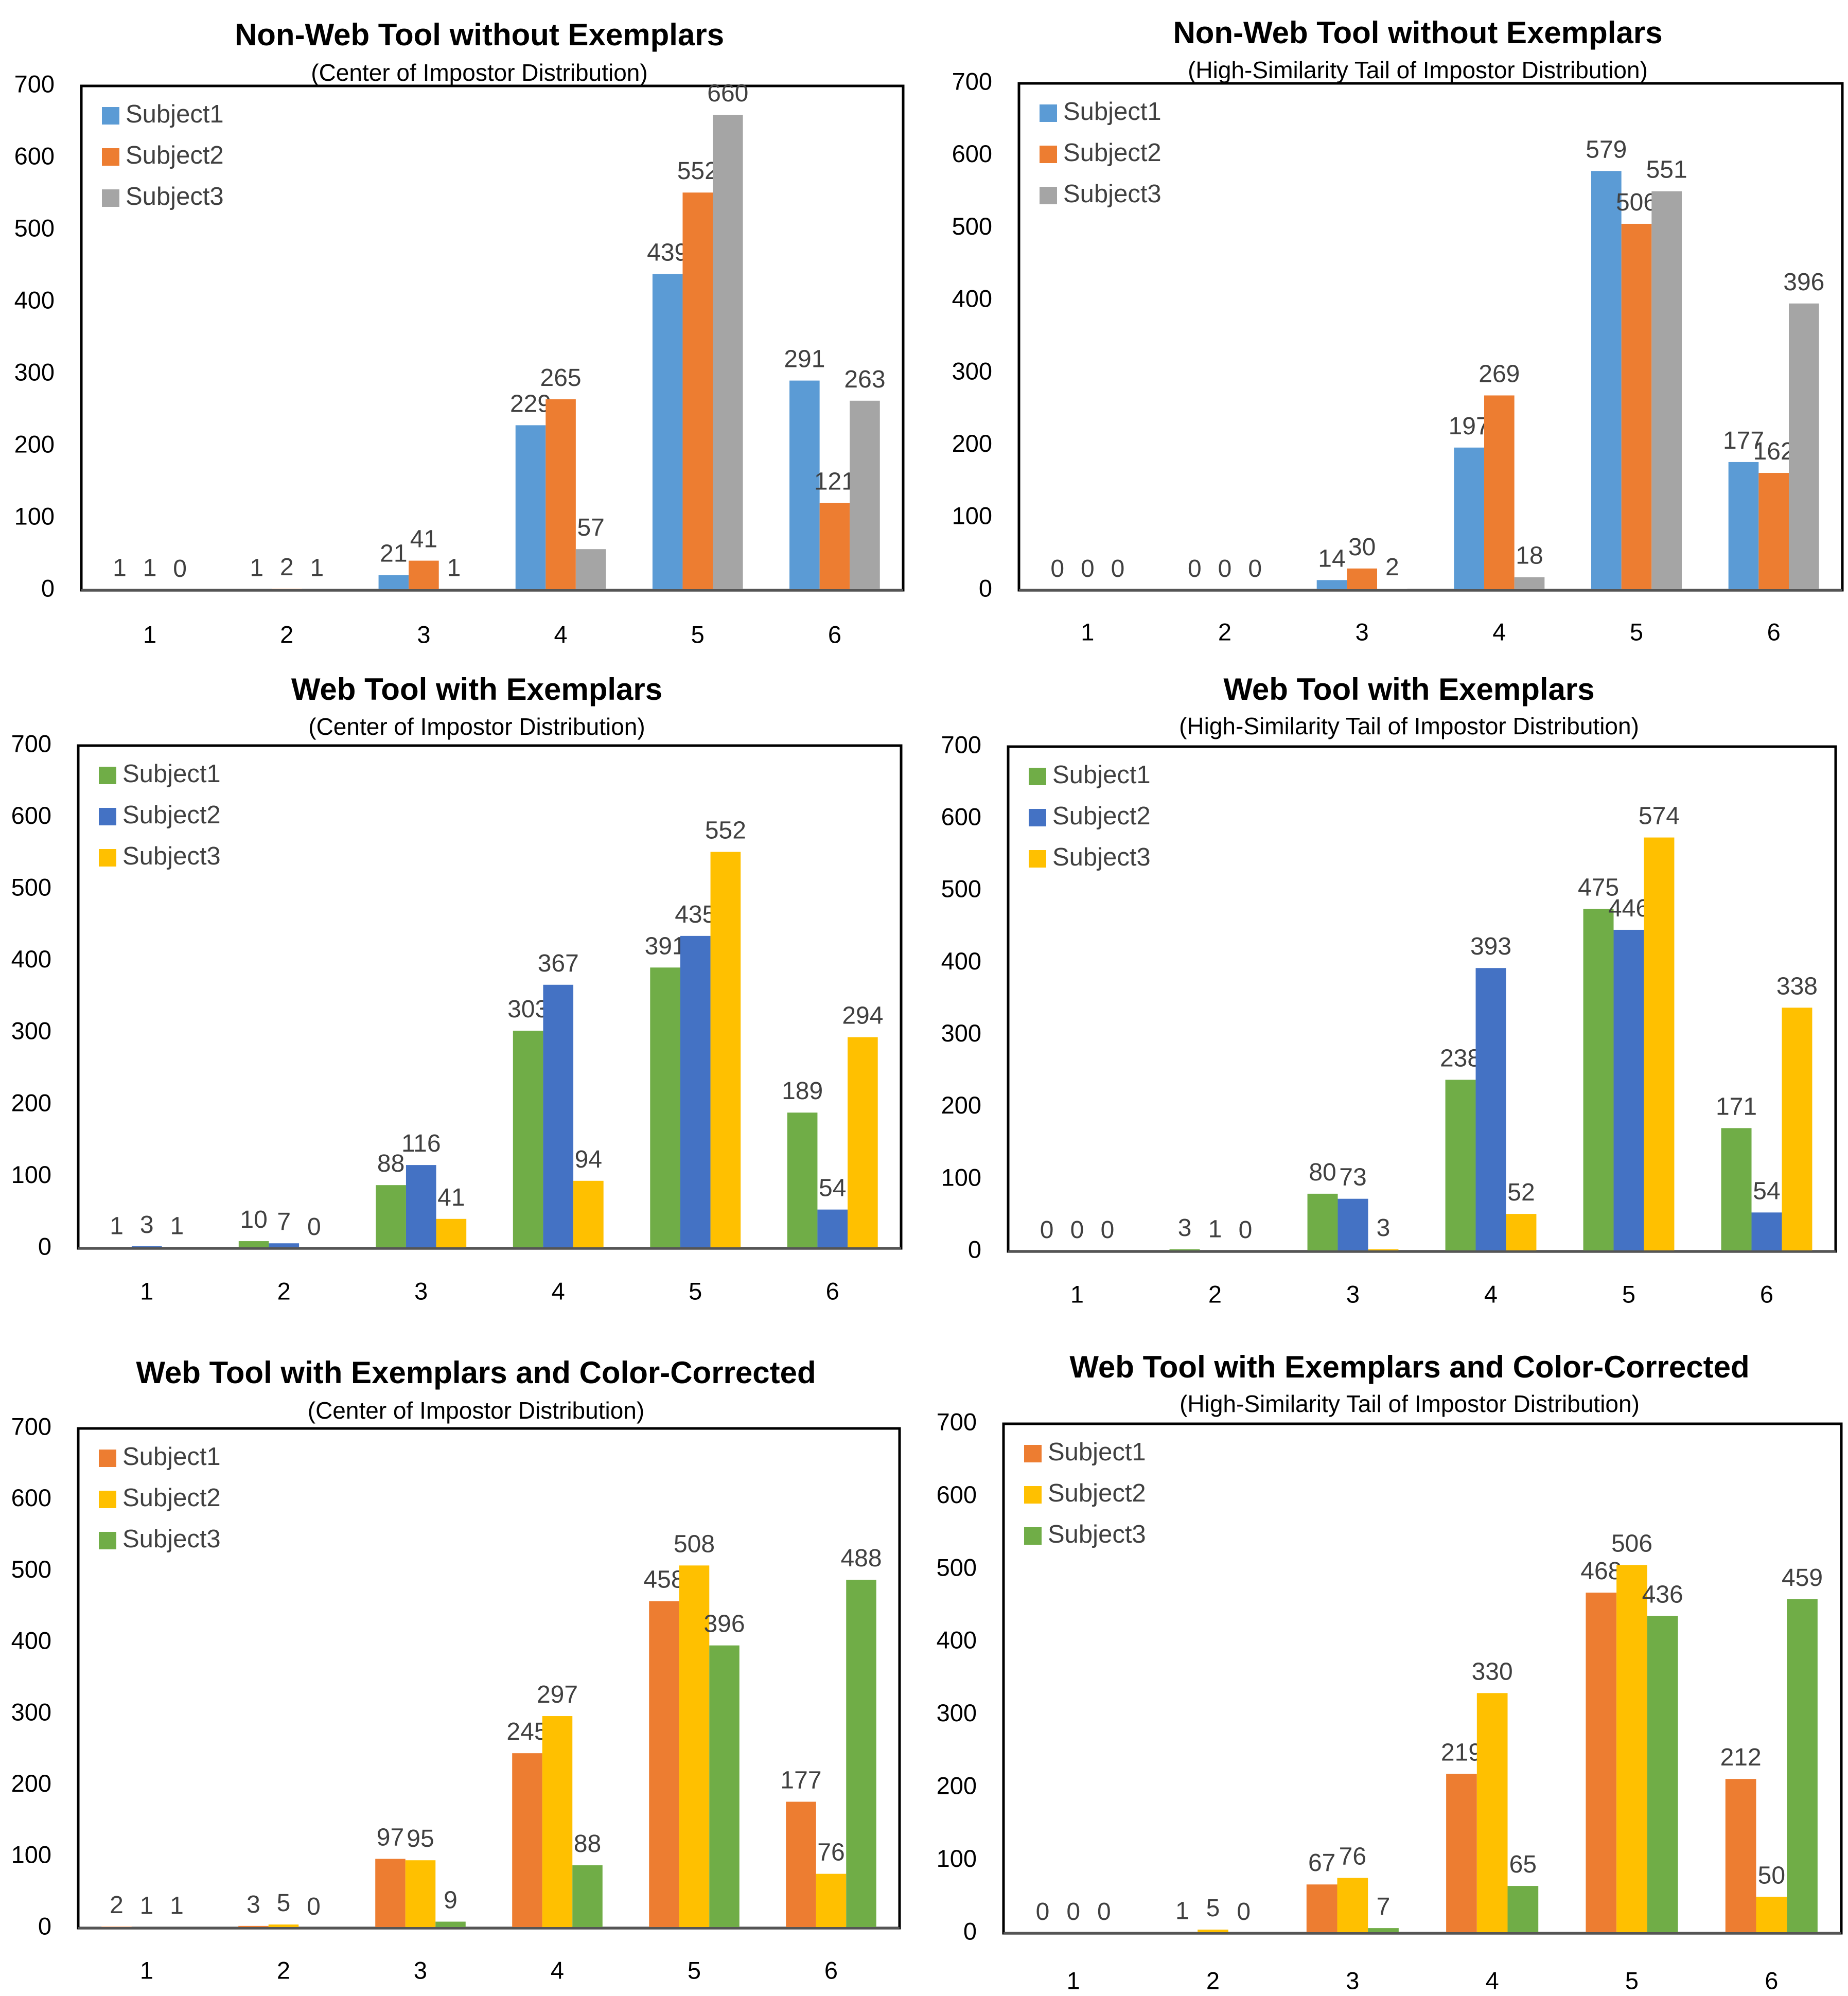 The width and height of the screenshot is (1848, 1996). I want to click on chart-1-title: Non-Web Tool without Exemplars, so click(479, 34).